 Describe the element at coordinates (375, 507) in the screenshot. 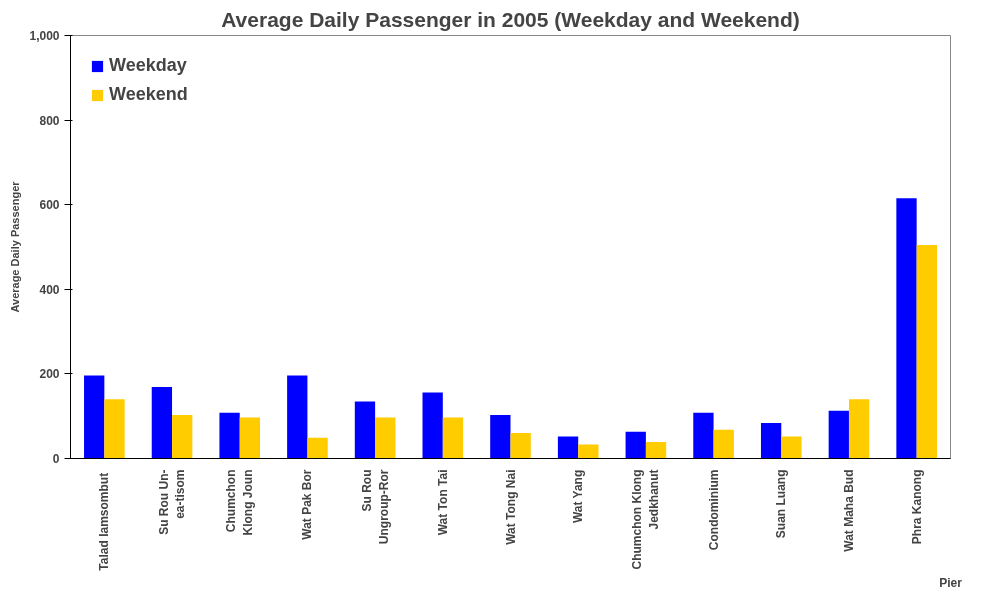

I see `x-tick-label: Su Rou Ungroup-Ror` at that location.